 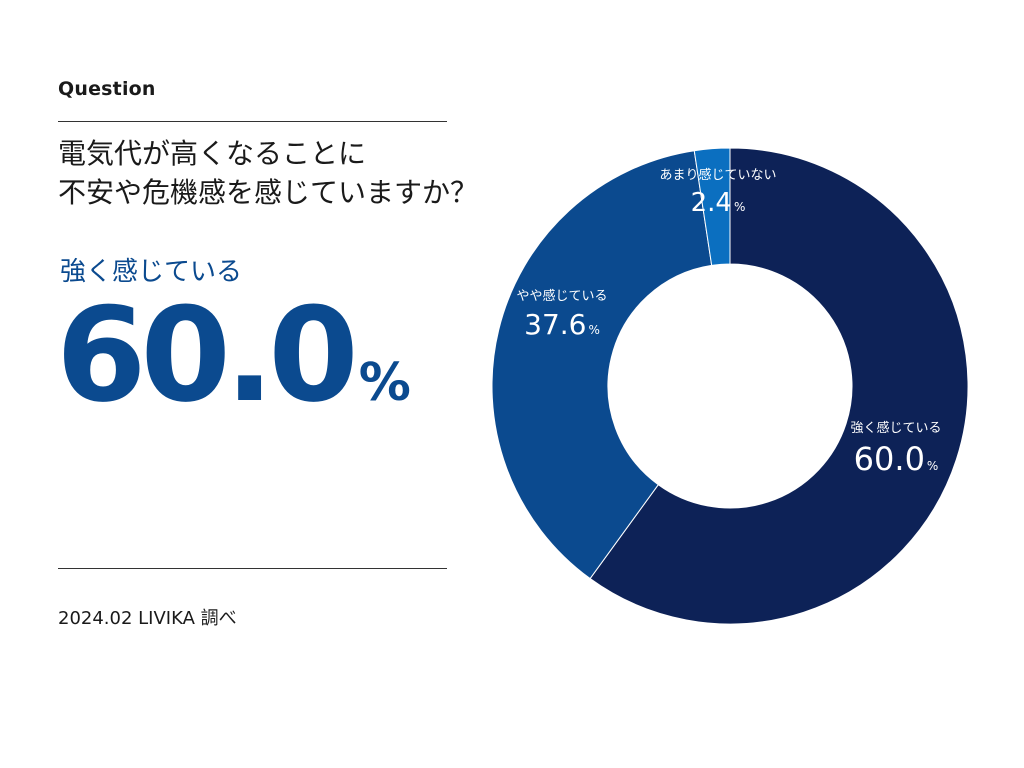 I want to click on slice-label-1: やや感じている, so click(x=561, y=296).